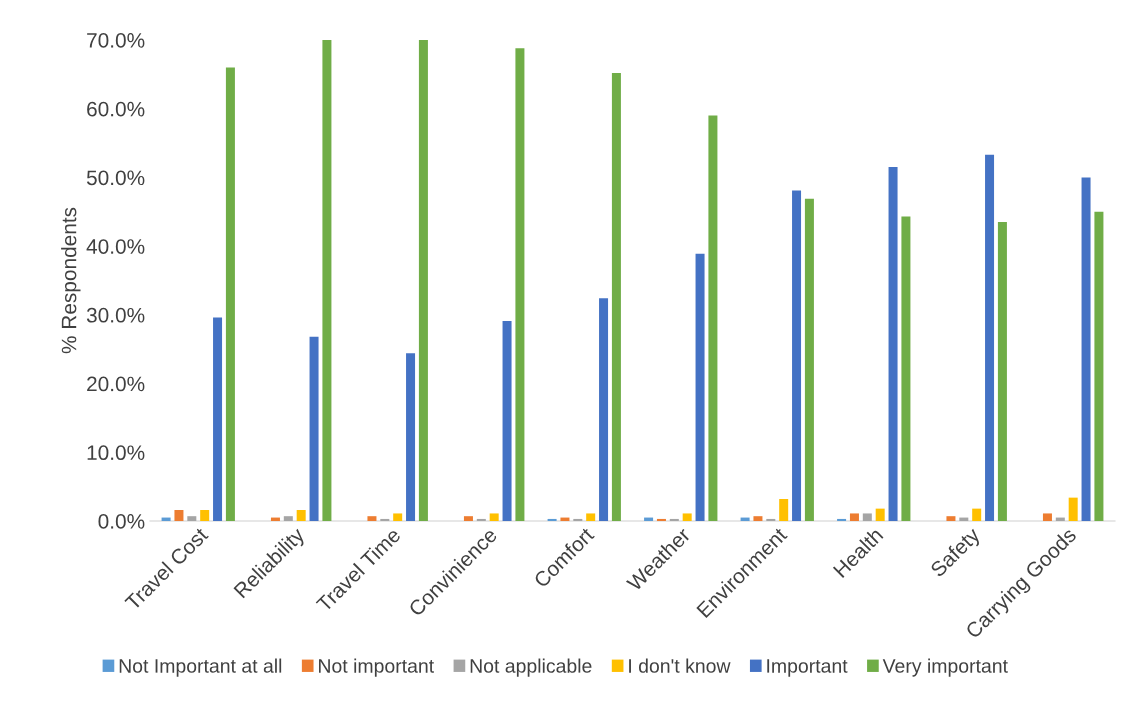 The width and height of the screenshot is (1125, 727). What do you see at coordinates (200, 667) in the screenshot?
I see `legend-label: Not Important at all` at bounding box center [200, 667].